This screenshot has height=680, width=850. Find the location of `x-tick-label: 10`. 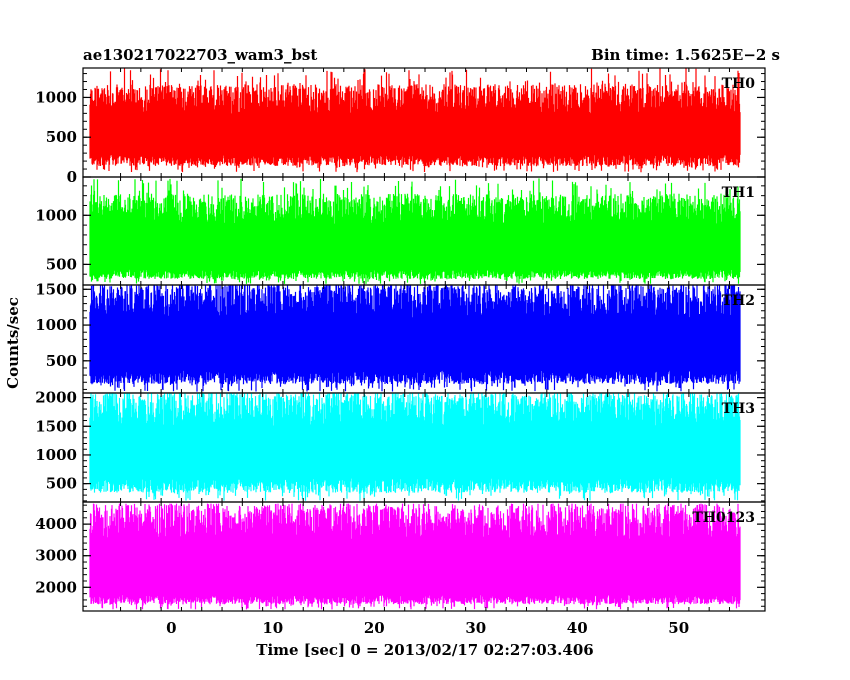

x-tick-label: 10 is located at coordinates (272, 628).